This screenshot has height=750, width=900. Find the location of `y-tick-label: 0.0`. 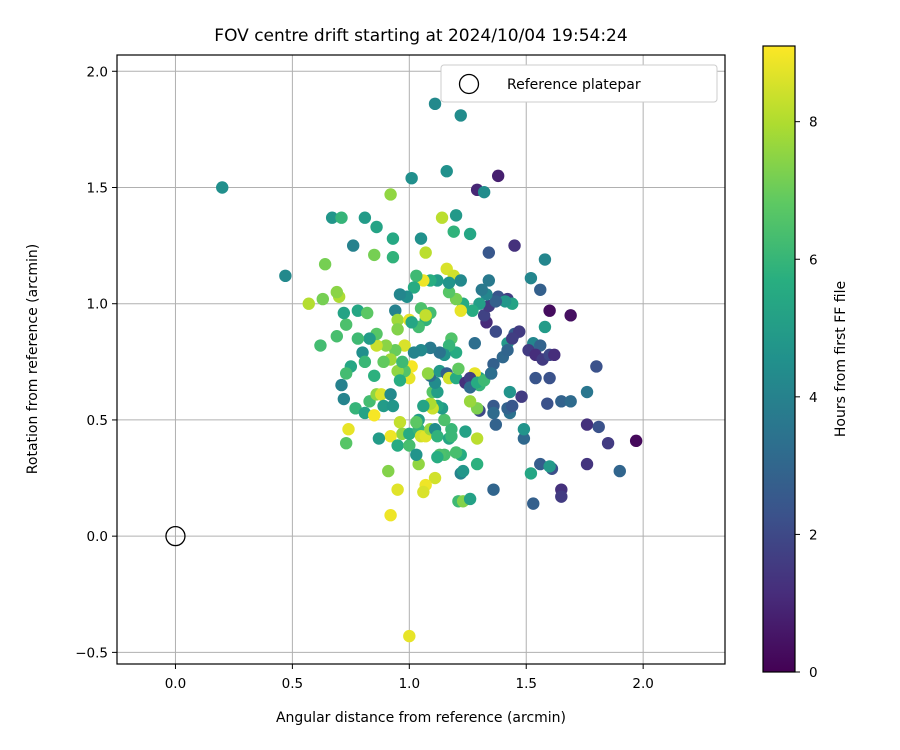

y-tick-label: 0.0 is located at coordinates (97, 537).